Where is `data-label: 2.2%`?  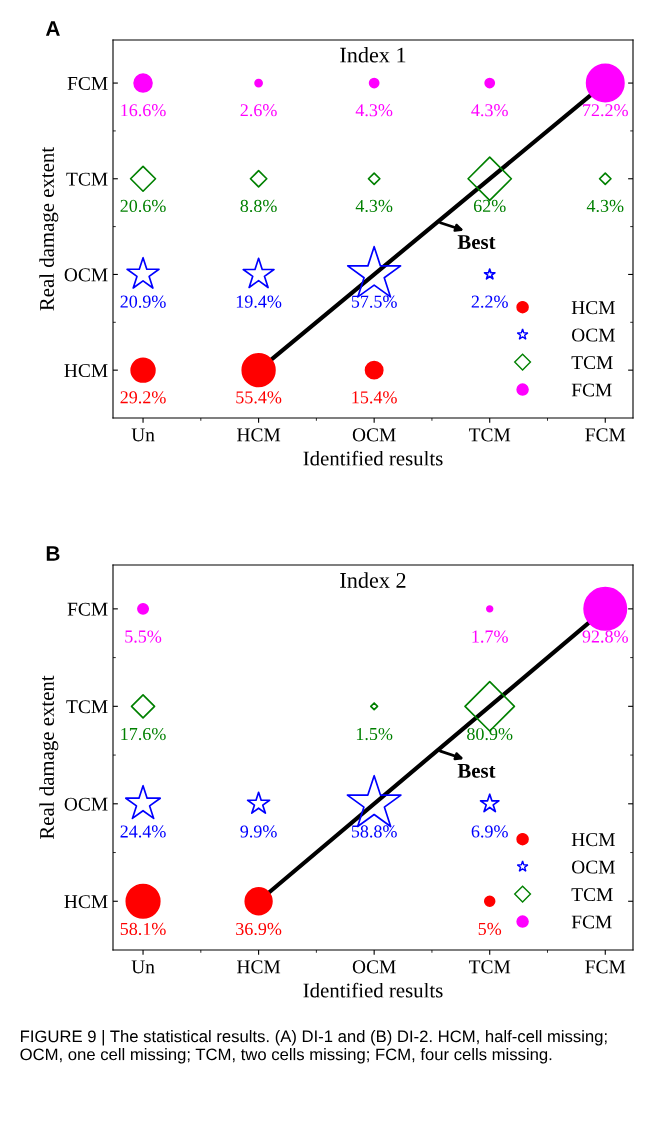 data-label: 2.2% is located at coordinates (489, 301).